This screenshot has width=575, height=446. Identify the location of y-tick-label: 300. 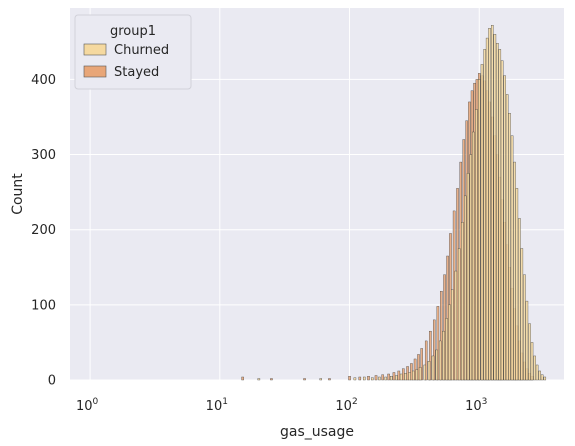
(43, 155).